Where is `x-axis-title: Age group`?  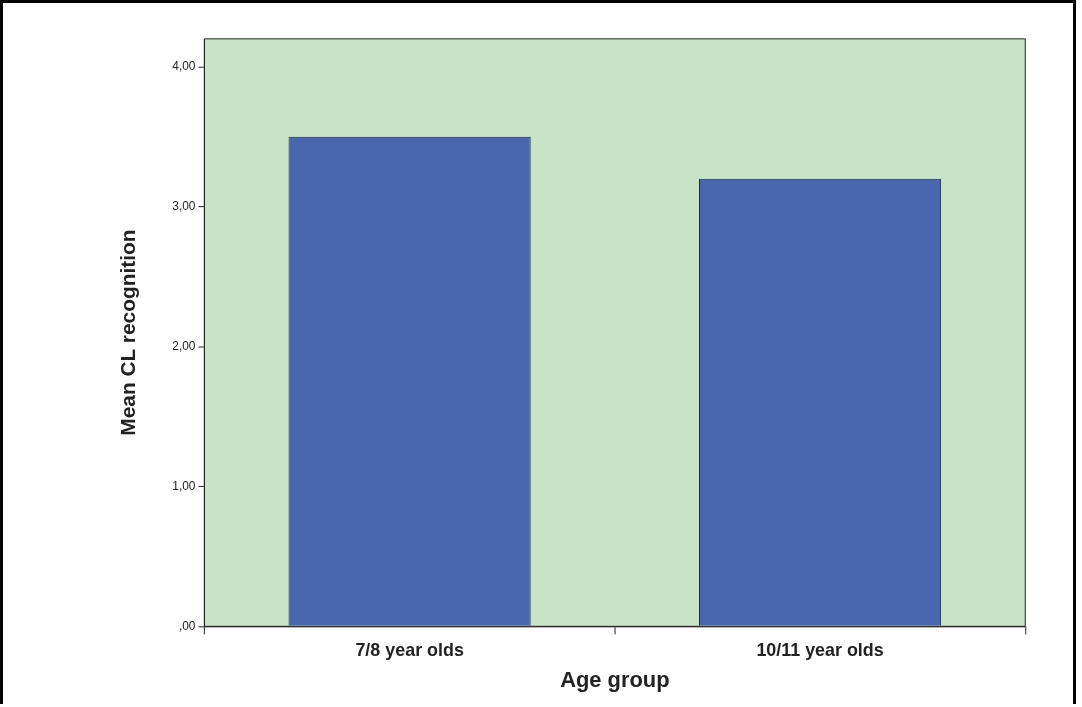
x-axis-title: Age group is located at coordinates (615, 679).